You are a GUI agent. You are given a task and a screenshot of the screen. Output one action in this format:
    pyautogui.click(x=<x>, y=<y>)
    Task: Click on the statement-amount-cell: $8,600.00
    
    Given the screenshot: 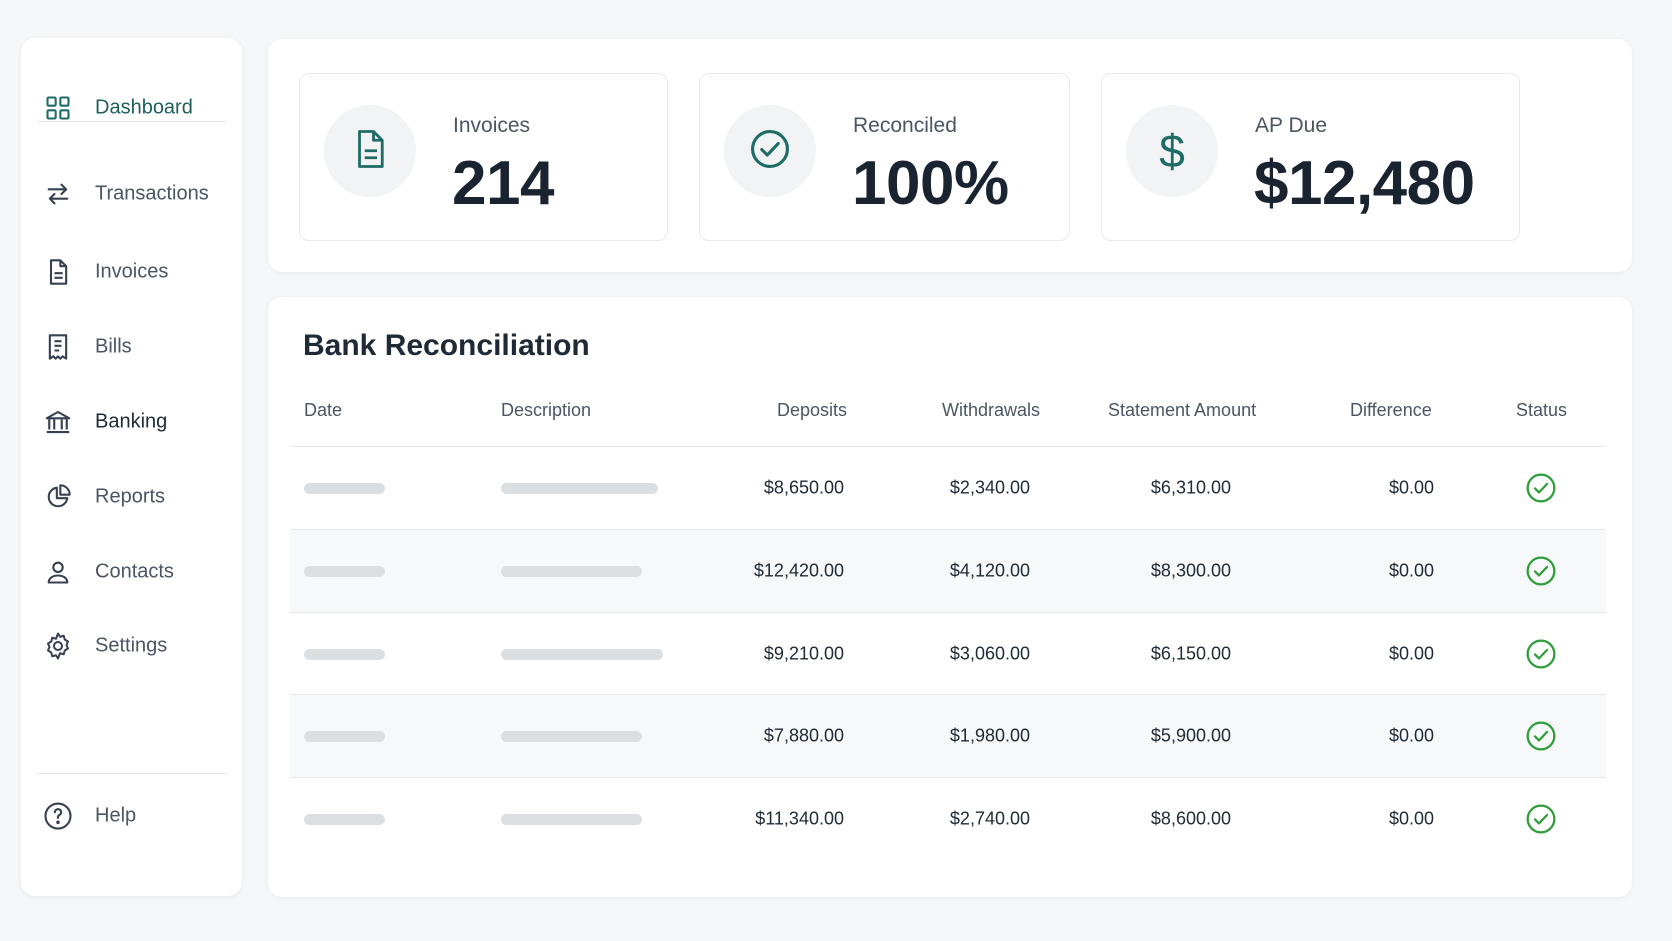 What is the action you would take?
    pyautogui.click(x=1190, y=818)
    